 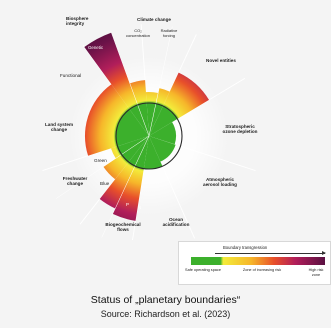 I want to click on label-novel-entities: Novel entities, so click(x=221, y=60).